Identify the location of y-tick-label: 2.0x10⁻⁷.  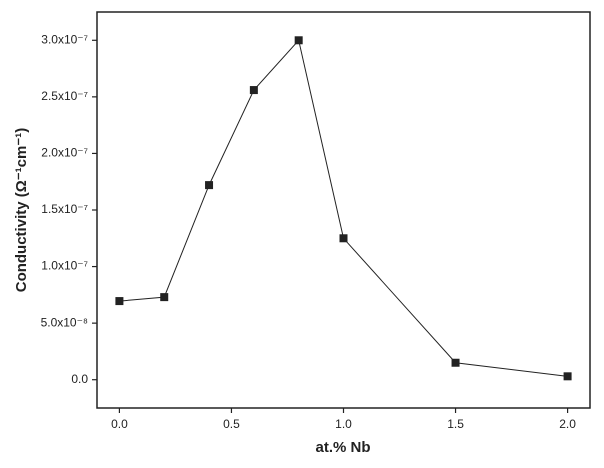
(64, 153).